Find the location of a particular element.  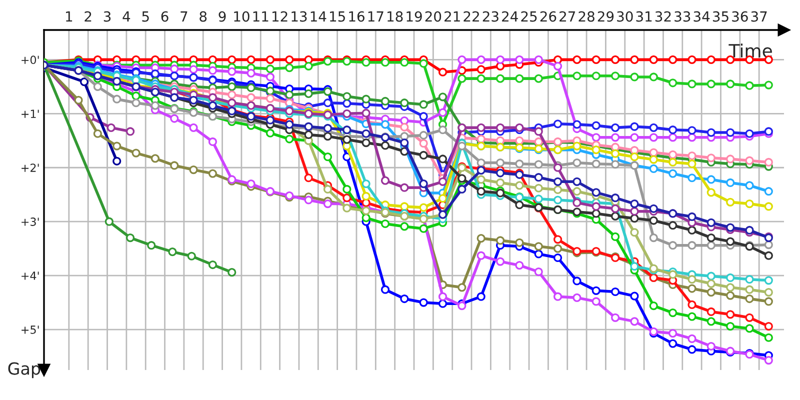

y-tick-label: +3' is located at coordinates (30, 222).